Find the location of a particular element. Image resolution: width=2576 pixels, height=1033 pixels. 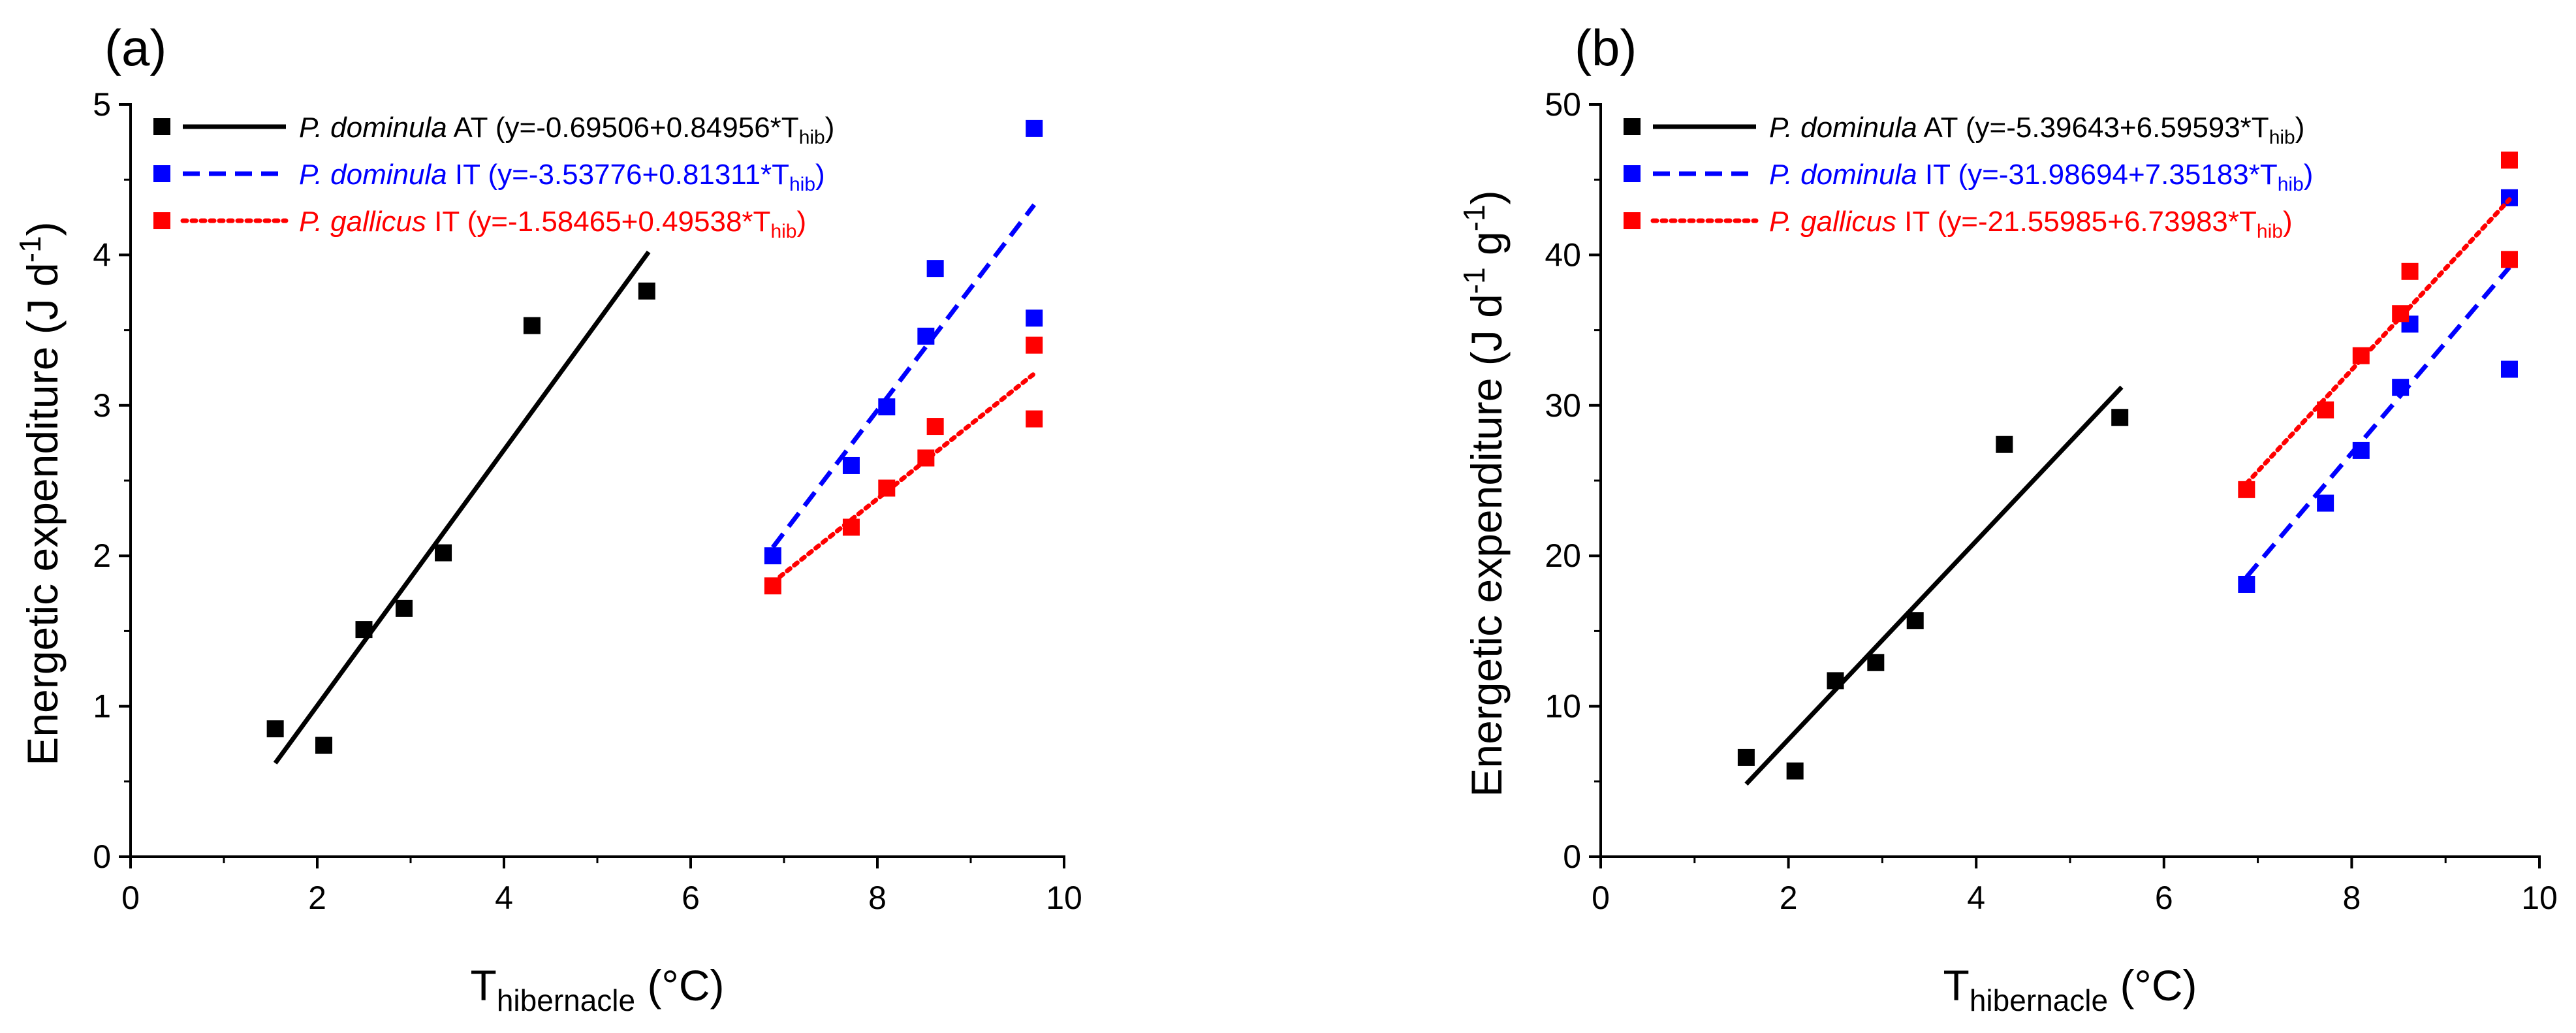

legend-equation: (y=-31.98694+7.35183*T is located at coordinates (2114, 175).